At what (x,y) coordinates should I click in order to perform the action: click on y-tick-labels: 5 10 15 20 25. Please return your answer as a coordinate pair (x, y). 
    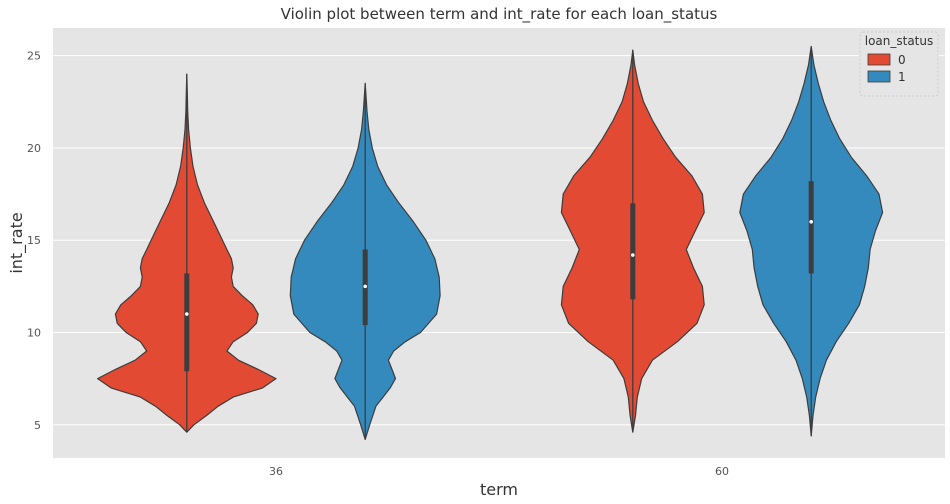
    Looking at the image, I should click on (34, 241).